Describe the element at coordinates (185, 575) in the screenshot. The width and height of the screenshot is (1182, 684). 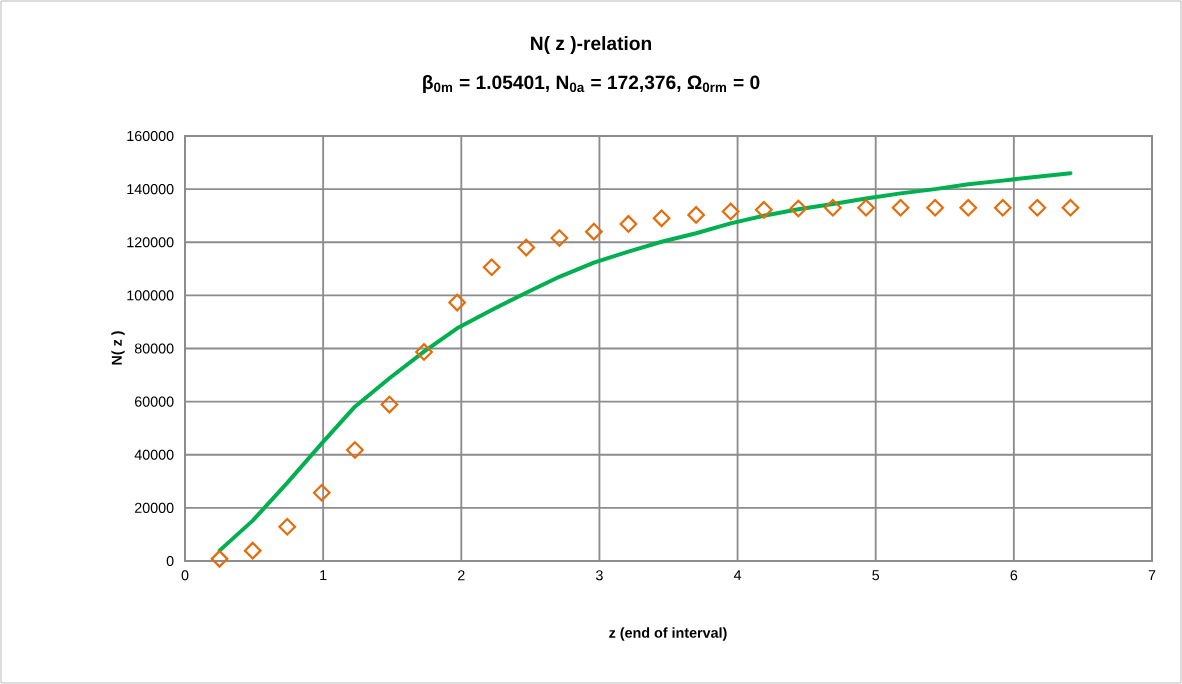
I see `x-tick-label: 0` at that location.